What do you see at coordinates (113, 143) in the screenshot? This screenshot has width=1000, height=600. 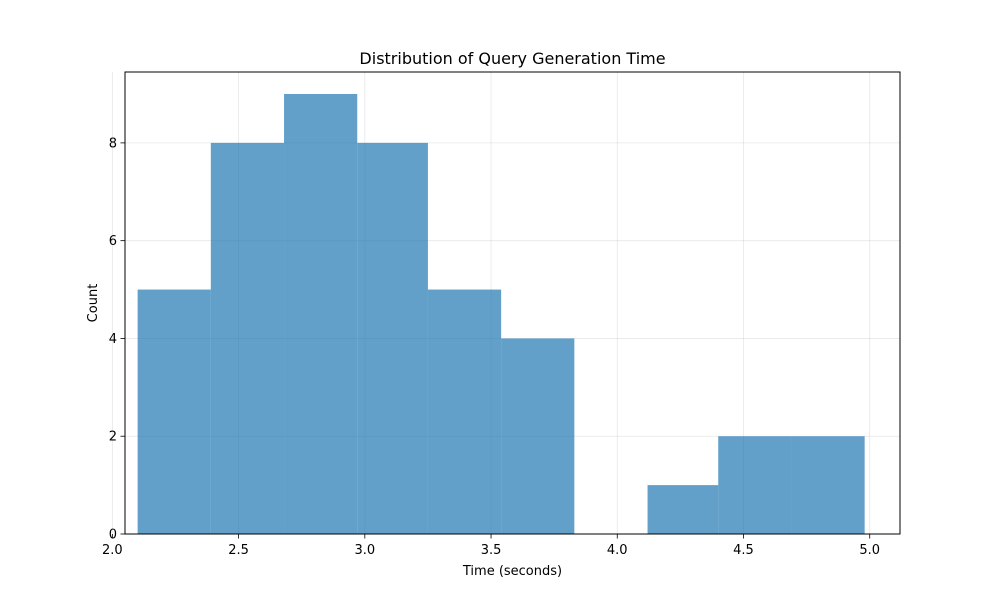 I see `y-tick-label: 8` at bounding box center [113, 143].